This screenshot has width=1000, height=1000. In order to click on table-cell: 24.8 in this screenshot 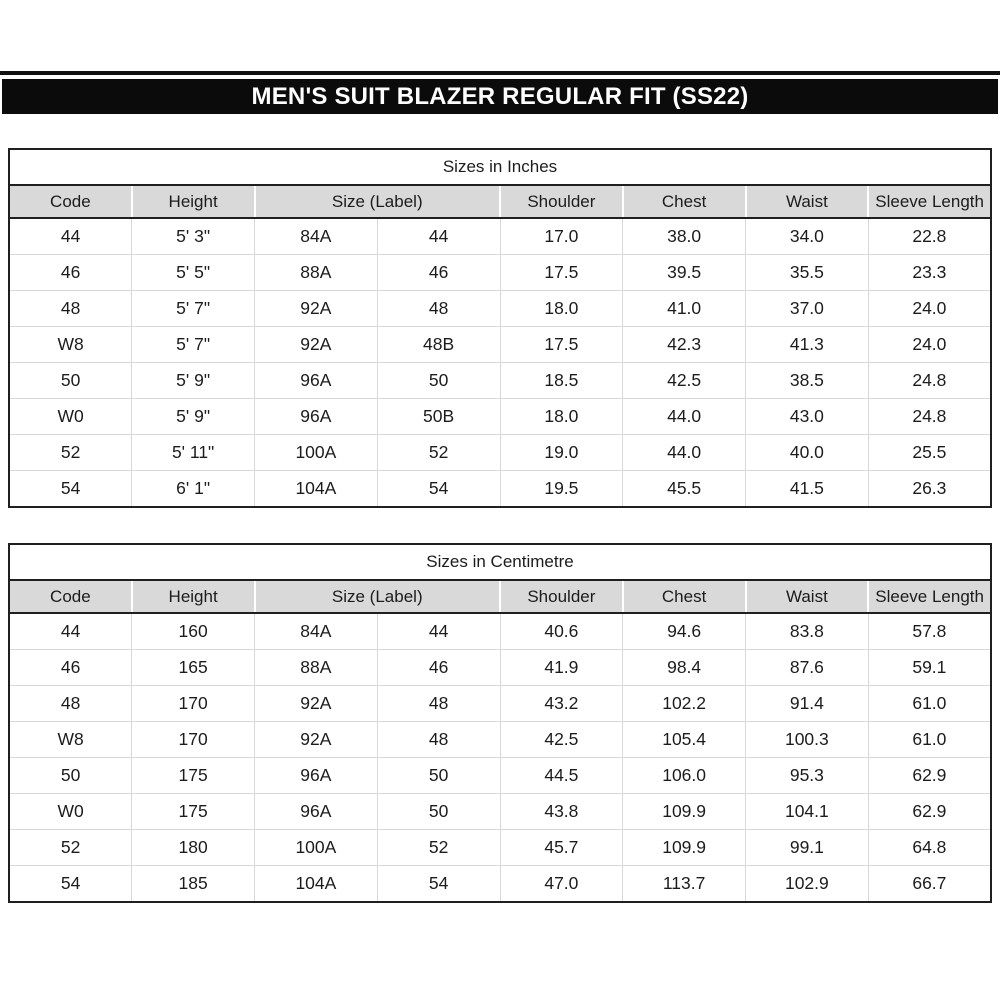, I will do `click(929, 380)`.